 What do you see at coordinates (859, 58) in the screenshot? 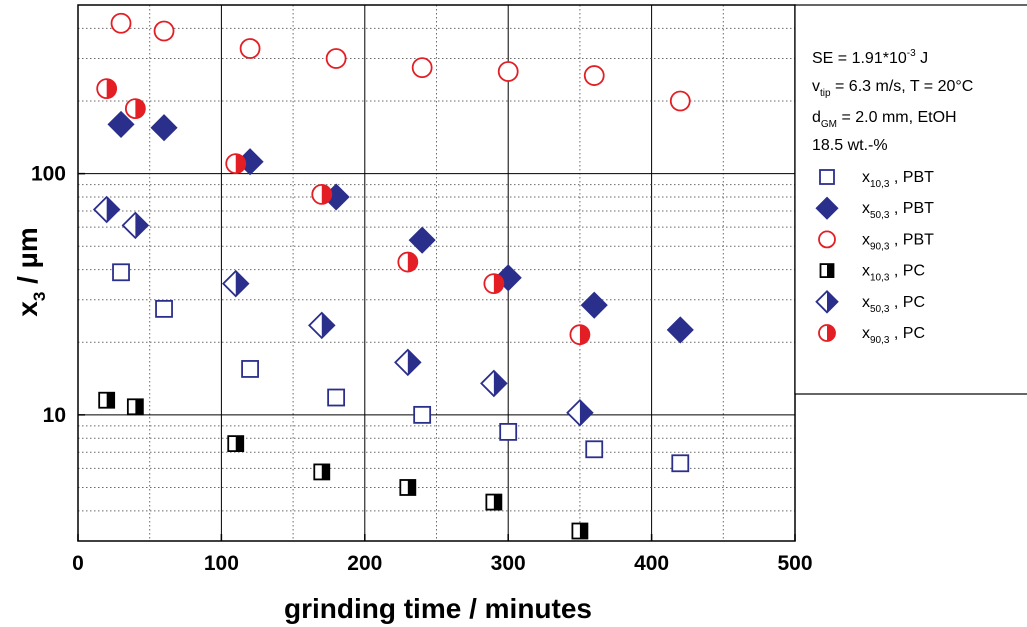
I see `annotation-text: SE = 1.91*10` at bounding box center [859, 58].